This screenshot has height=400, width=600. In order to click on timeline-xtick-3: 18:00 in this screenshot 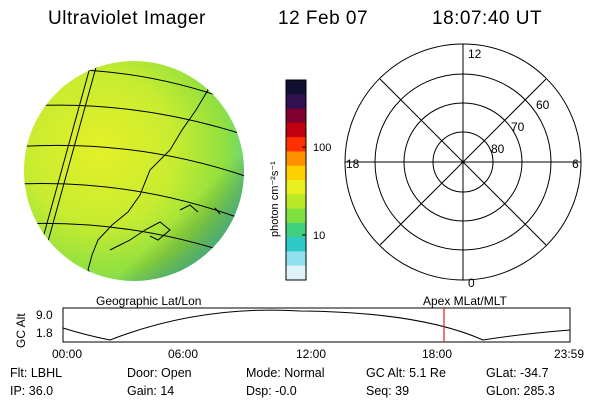, I will do `click(437, 354)`.